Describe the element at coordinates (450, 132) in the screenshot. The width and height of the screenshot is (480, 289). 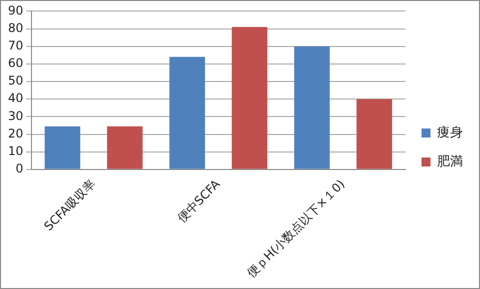
I see `legend-label: 痩身` at that location.